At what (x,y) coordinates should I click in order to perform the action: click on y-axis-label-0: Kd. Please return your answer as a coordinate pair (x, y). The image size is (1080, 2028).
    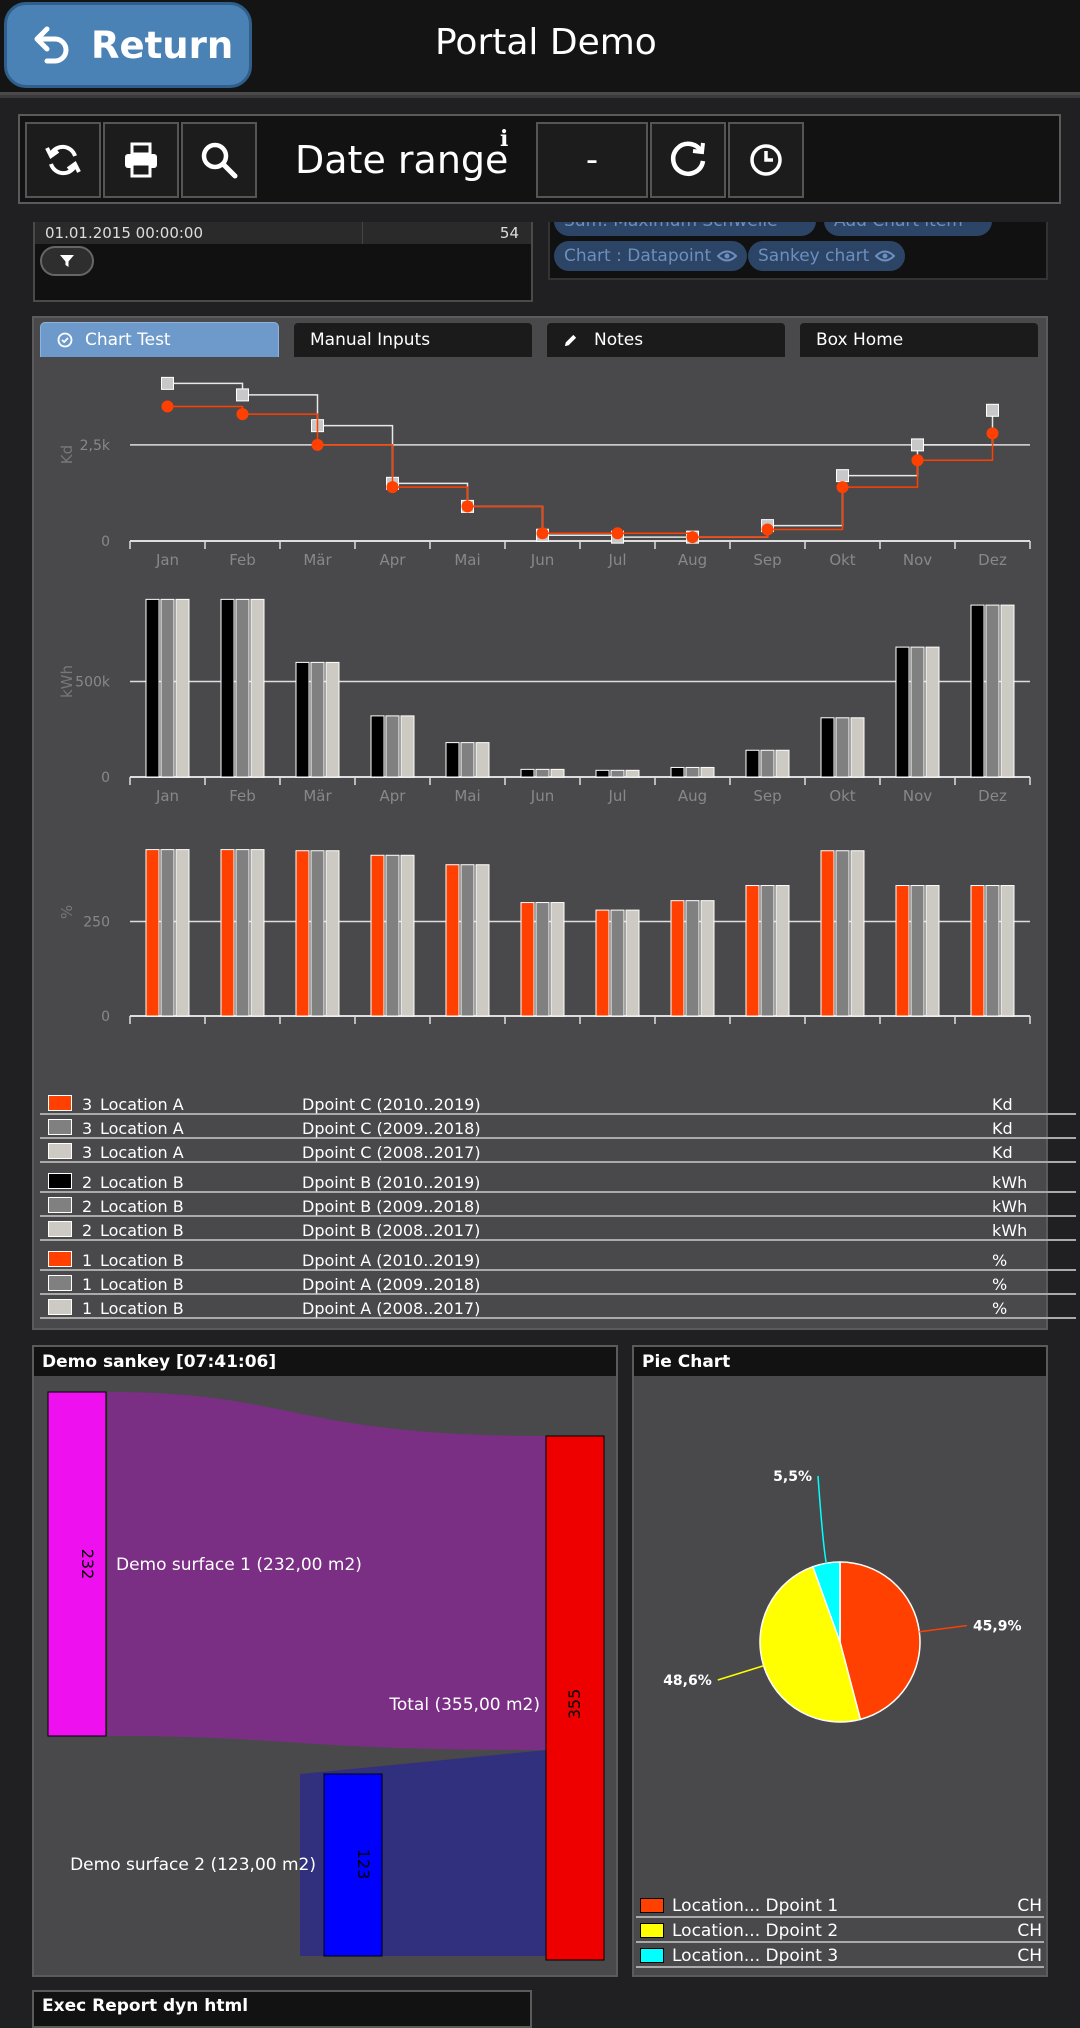
    Looking at the image, I should click on (67, 454).